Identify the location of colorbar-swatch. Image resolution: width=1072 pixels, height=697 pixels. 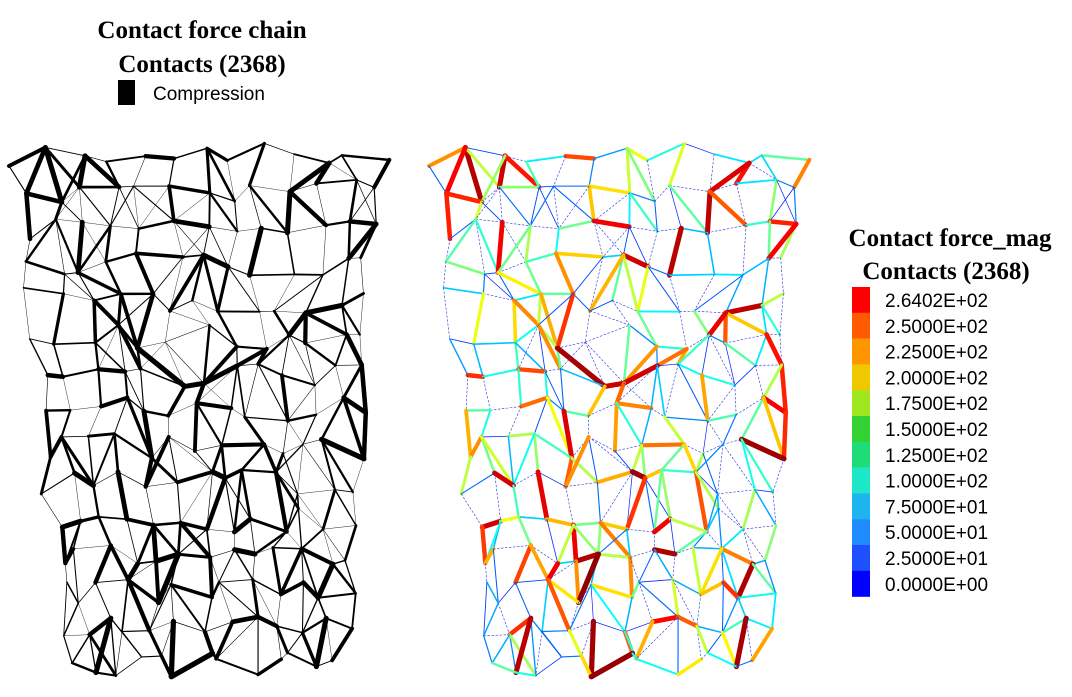
(861, 558).